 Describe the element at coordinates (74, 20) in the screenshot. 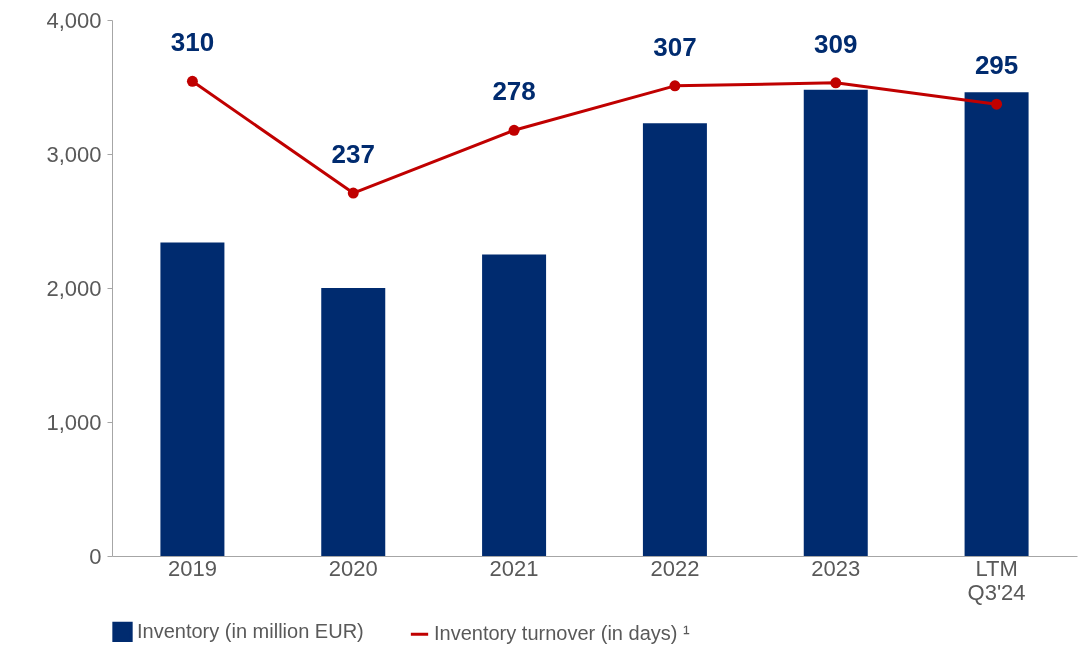

I see `y-tick-label: 4,000` at that location.